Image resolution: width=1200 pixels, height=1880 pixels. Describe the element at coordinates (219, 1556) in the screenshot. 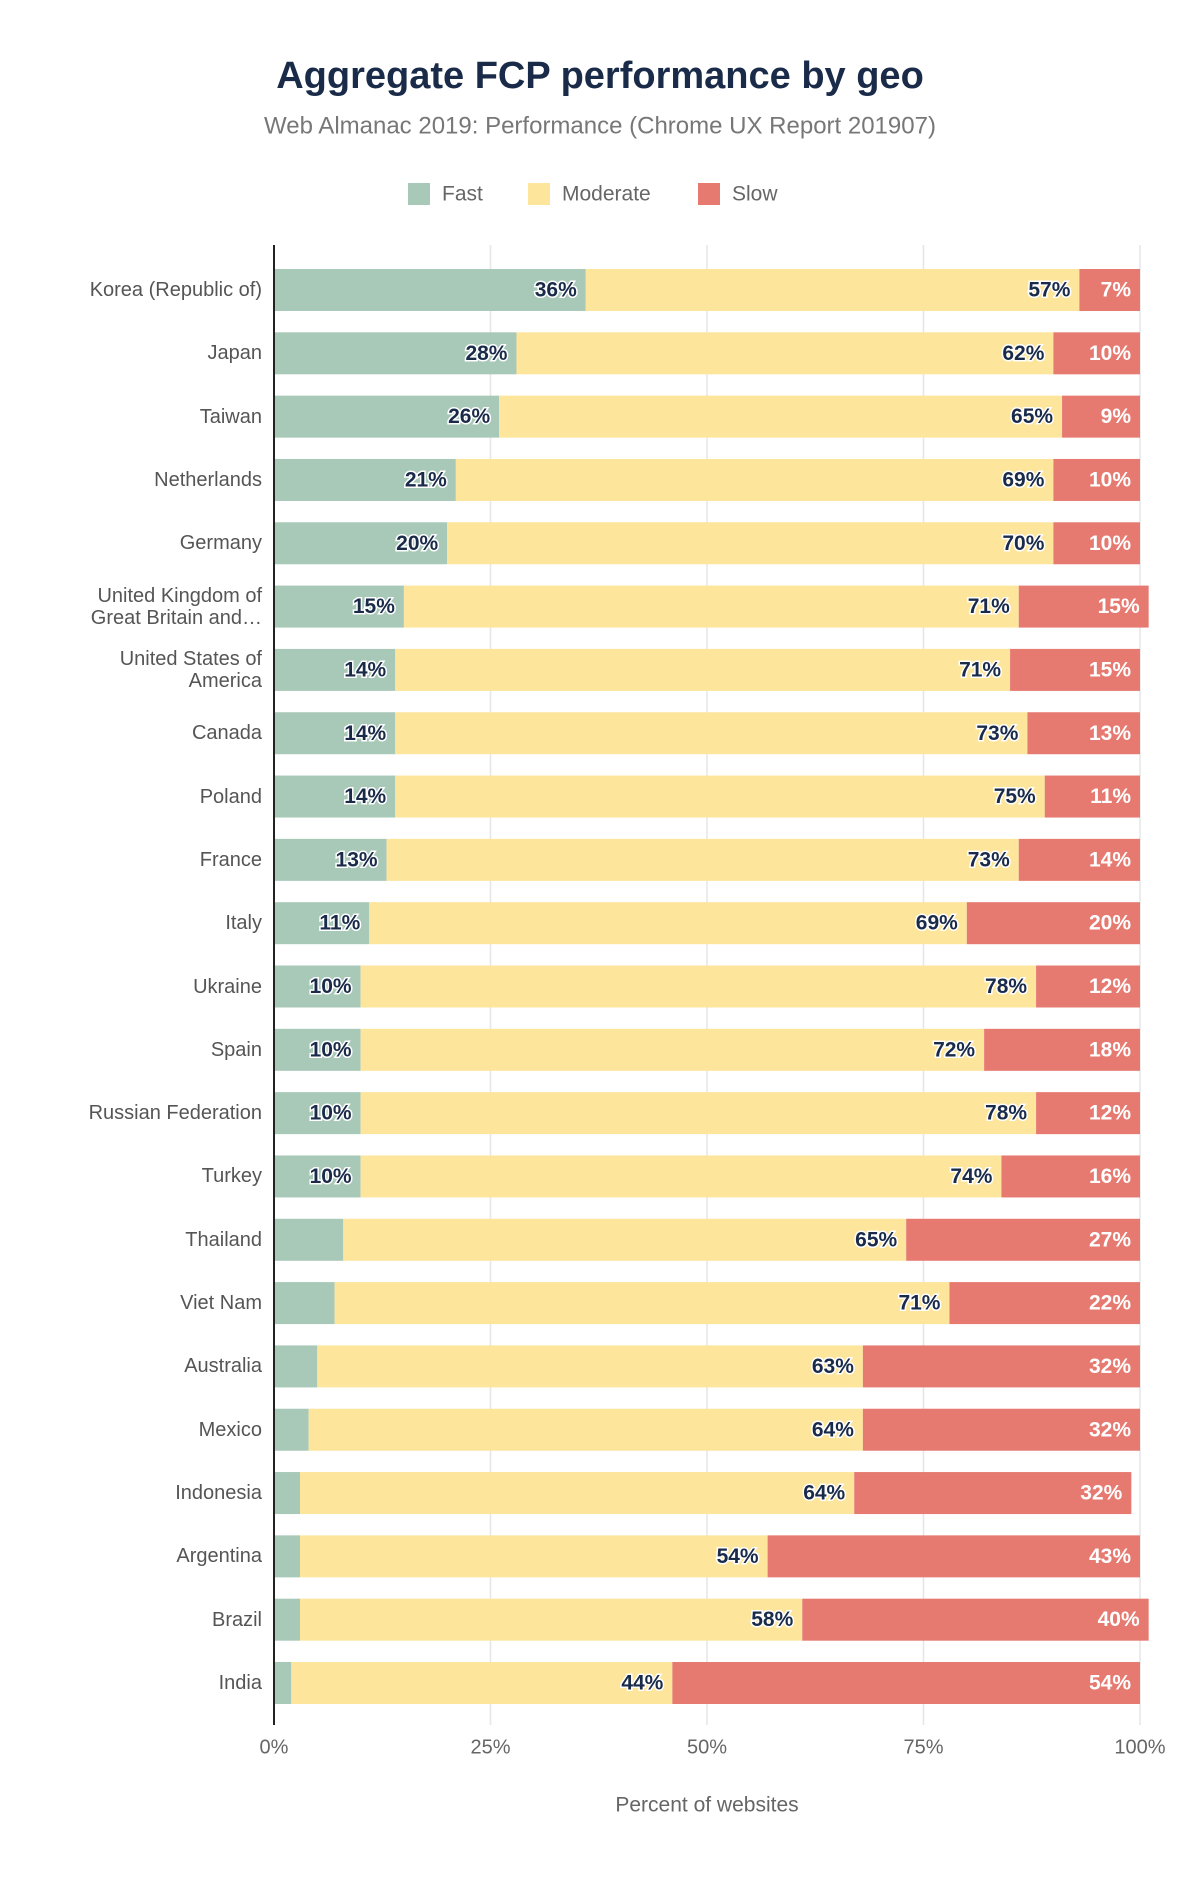

I see `y-tick-text: Argentina` at that location.